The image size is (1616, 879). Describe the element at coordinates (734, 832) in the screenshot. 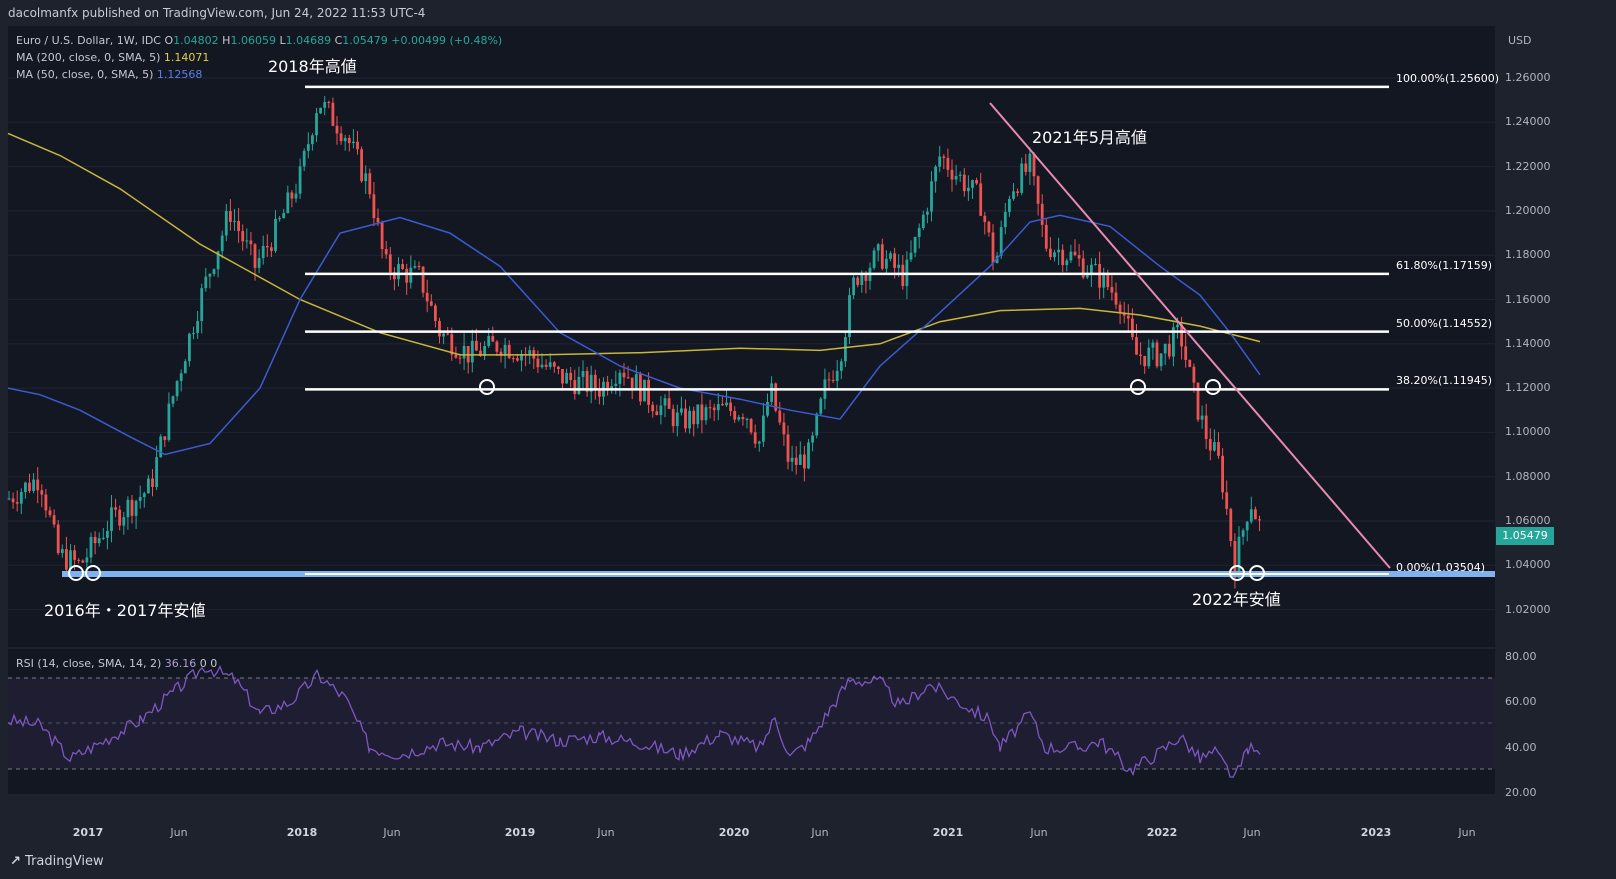

I see `time-tick-label: 2020` at that location.